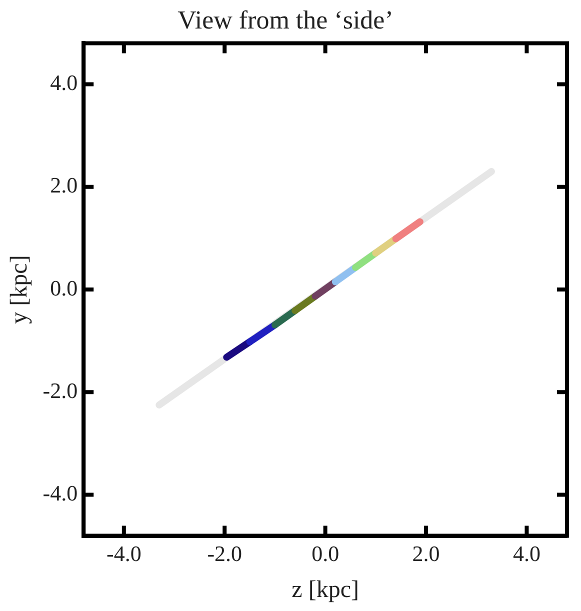 This screenshot has height=611, width=581. I want to click on y-tick-label: -4.0, so click(60, 493).